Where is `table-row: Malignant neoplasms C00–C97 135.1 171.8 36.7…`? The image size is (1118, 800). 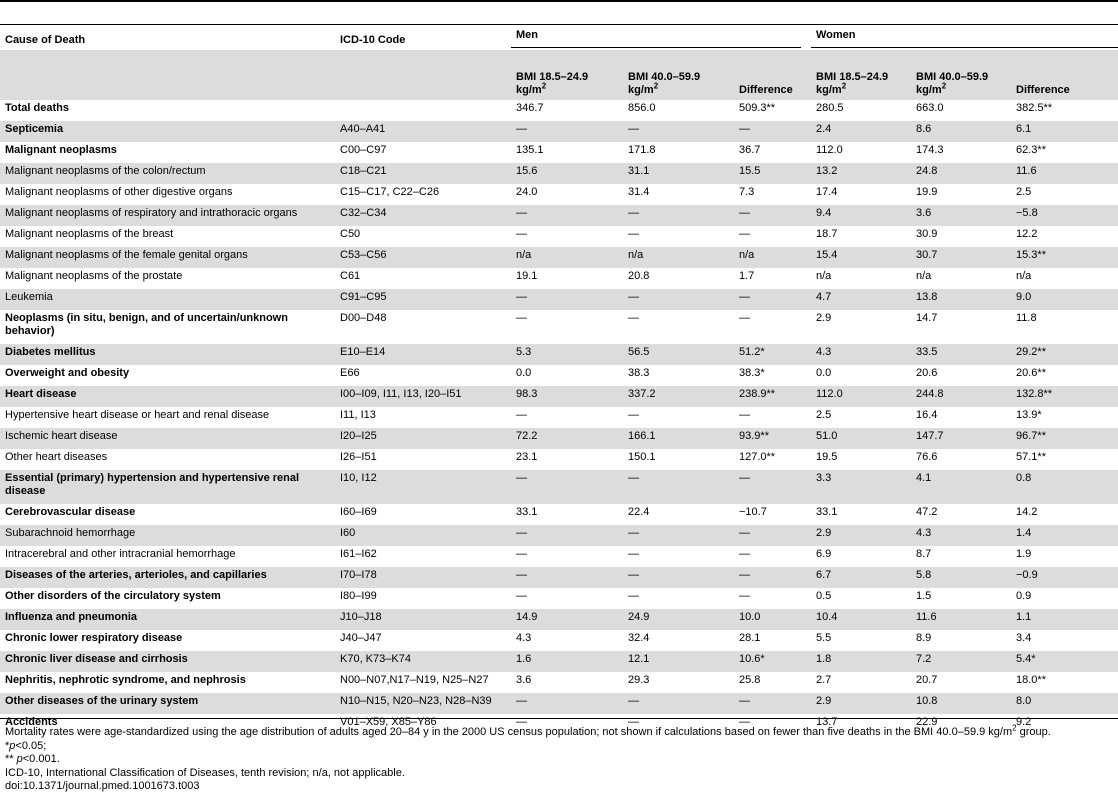 table-row: Malignant neoplasms C00–C97 135.1 171.8 36.7… is located at coordinates (559, 152).